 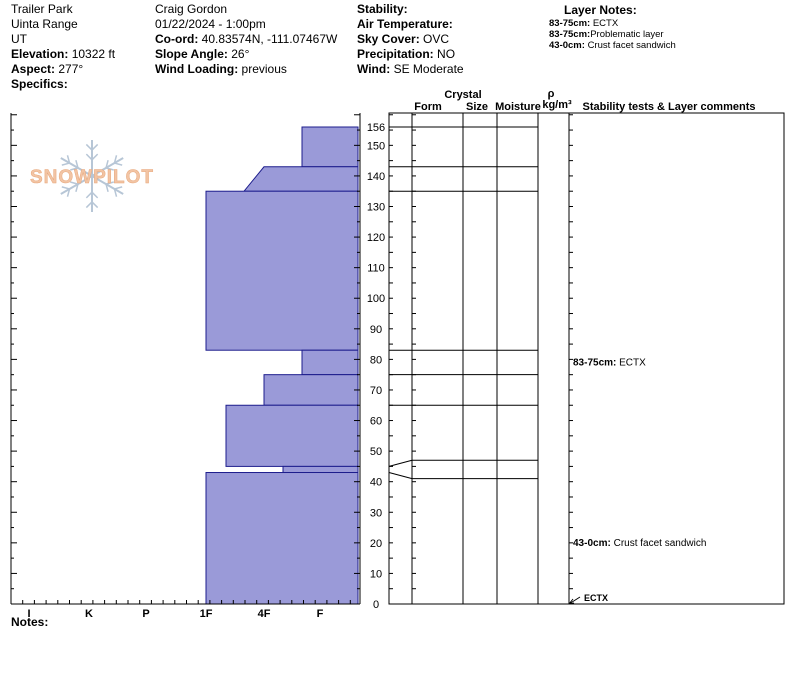 I want to click on layer-note-text: ECTX, so click(x=605, y=23).